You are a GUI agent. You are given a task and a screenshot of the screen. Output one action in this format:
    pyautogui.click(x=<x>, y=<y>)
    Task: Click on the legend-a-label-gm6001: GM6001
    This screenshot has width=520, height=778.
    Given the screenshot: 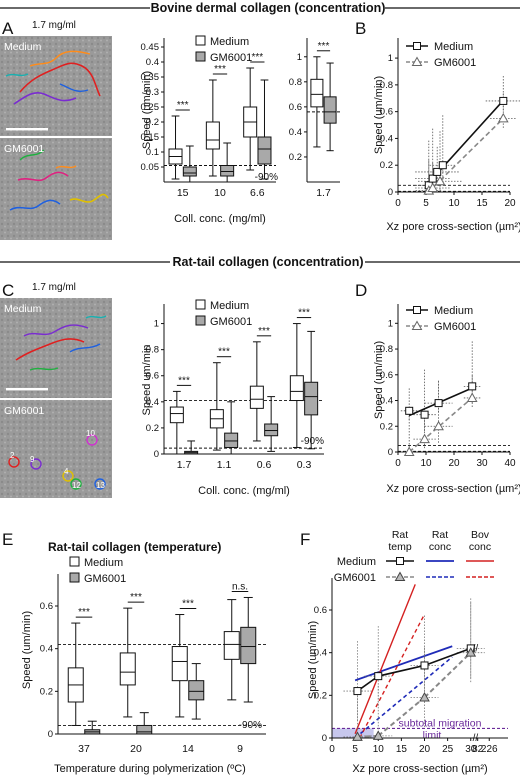 What is the action you would take?
    pyautogui.click(x=231, y=58)
    